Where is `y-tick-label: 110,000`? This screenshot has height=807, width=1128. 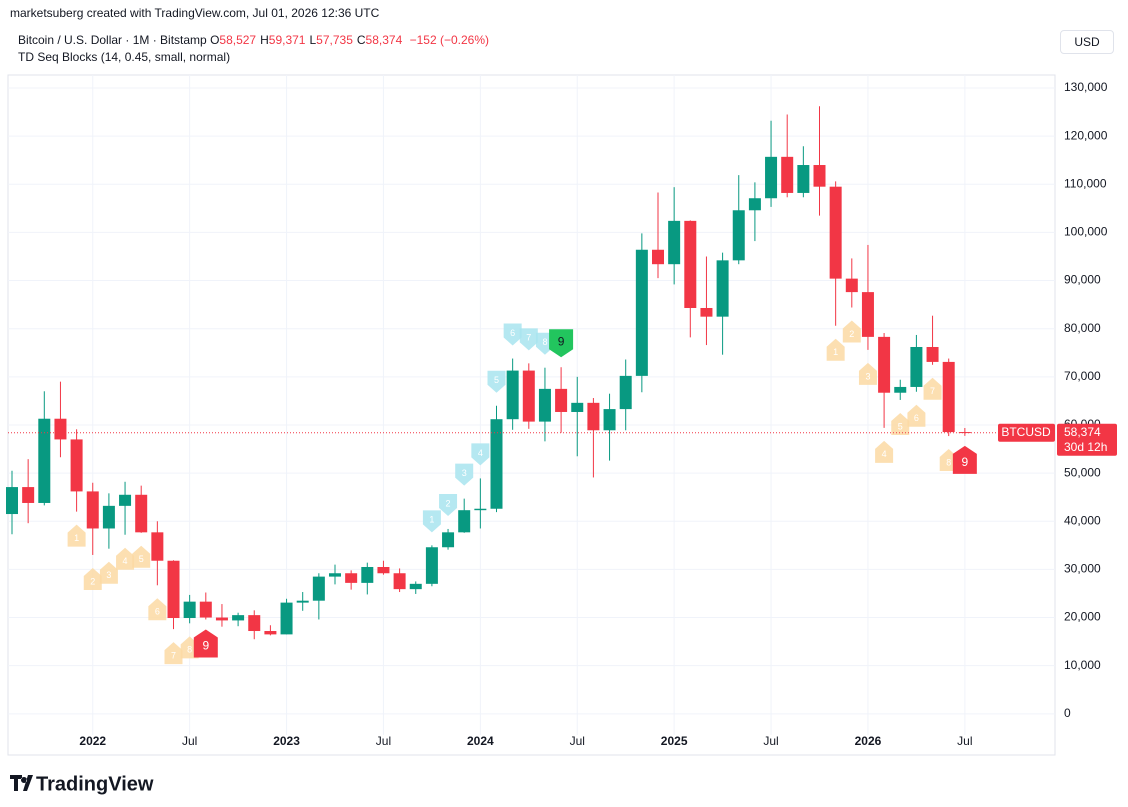 y-tick-label: 110,000 is located at coordinates (1085, 183).